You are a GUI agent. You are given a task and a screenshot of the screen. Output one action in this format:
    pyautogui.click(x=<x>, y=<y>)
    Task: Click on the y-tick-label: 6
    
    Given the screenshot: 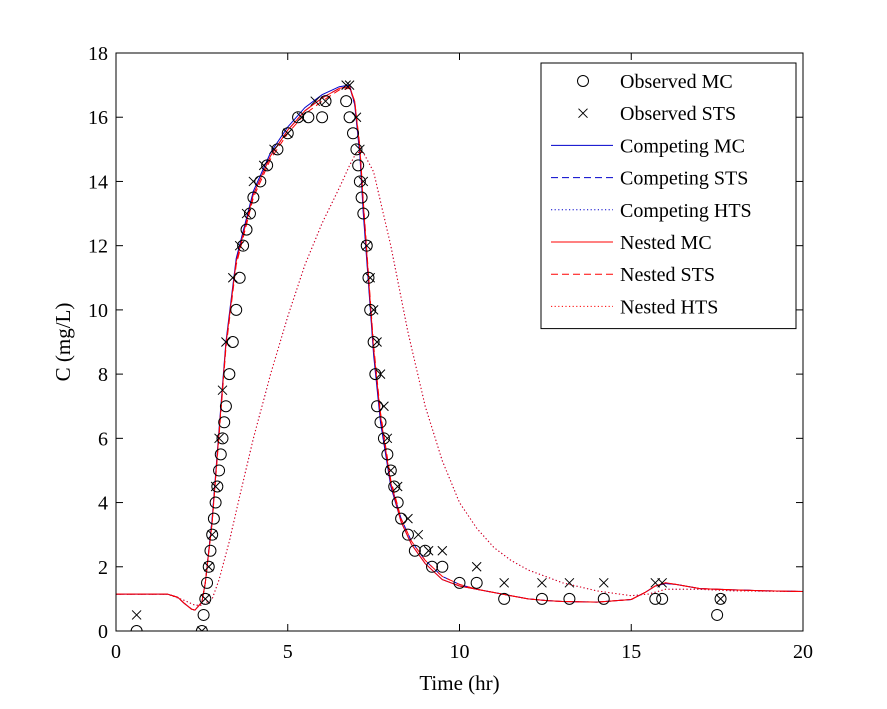 What is the action you would take?
    pyautogui.click(x=103, y=439)
    